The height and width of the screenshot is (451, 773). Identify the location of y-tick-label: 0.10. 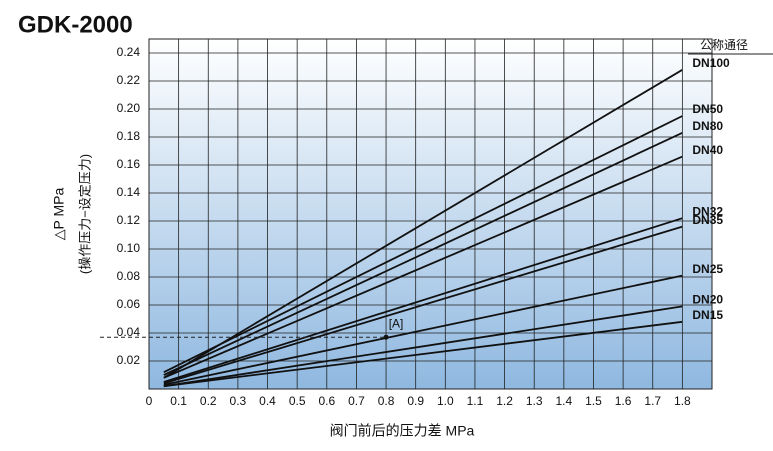
(129, 248).